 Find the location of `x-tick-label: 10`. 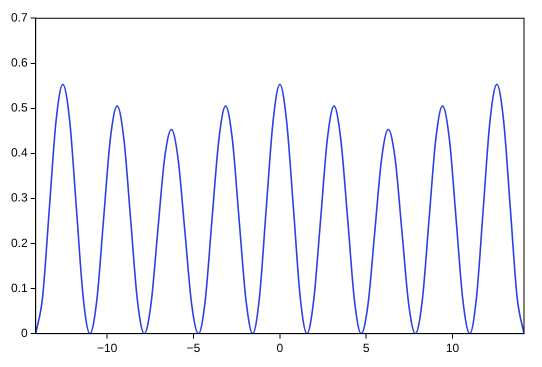

x-tick-label: 10 is located at coordinates (453, 348).